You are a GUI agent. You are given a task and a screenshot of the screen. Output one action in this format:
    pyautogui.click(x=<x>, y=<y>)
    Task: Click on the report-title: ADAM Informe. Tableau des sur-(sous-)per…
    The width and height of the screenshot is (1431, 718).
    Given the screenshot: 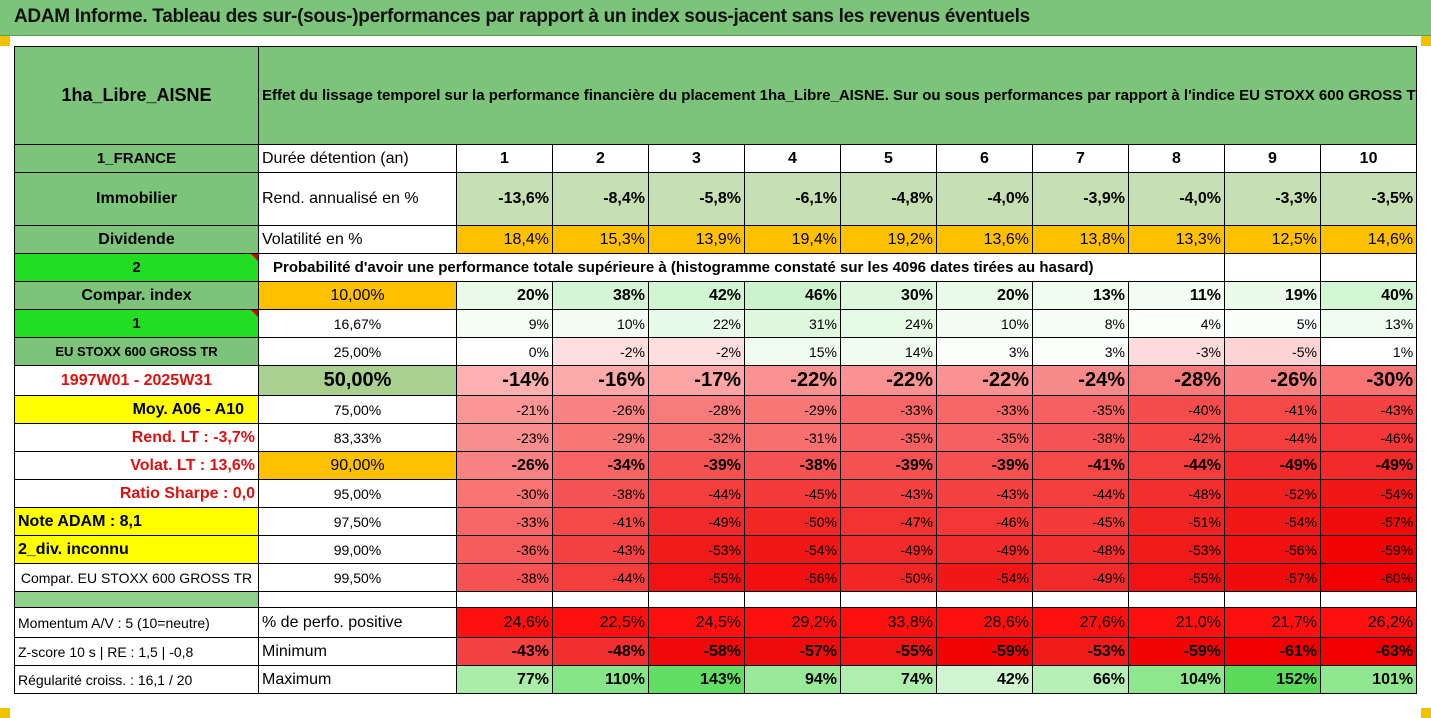 What is the action you would take?
    pyautogui.click(x=522, y=16)
    